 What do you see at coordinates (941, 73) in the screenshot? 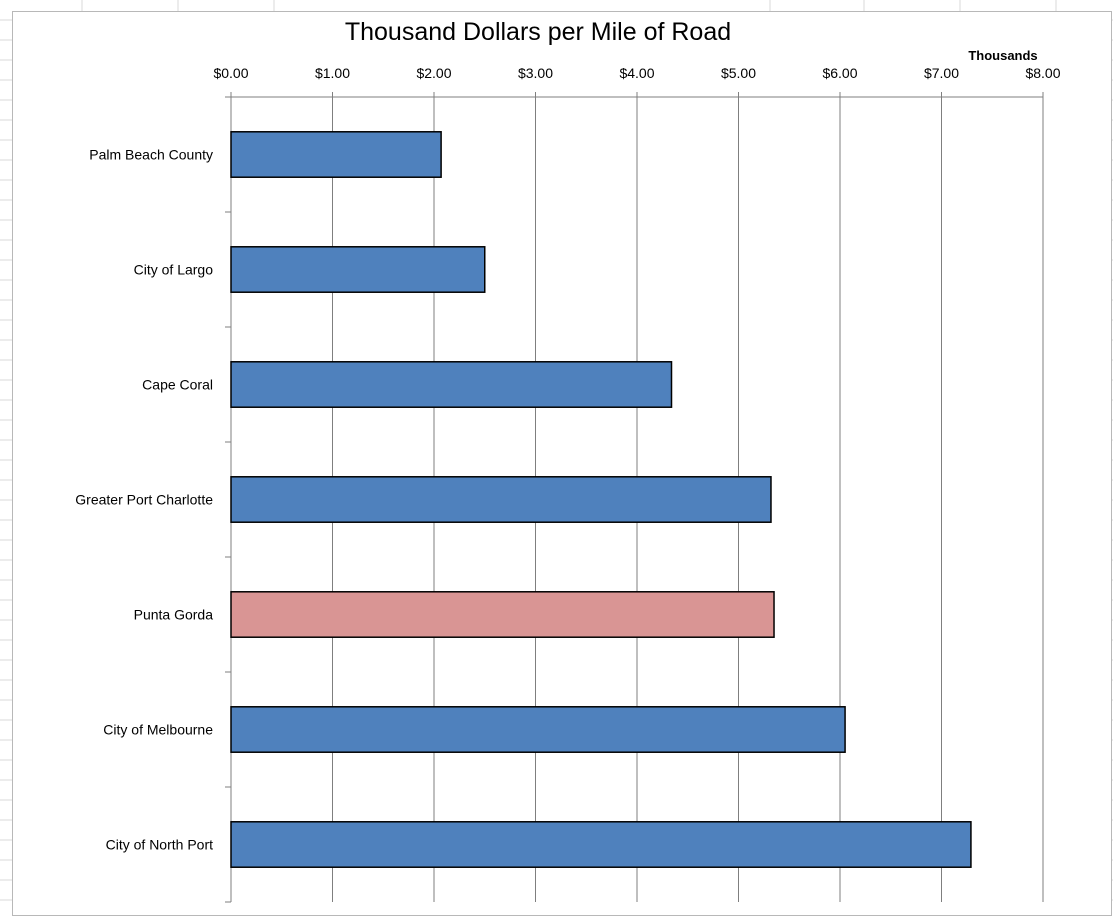
I see `x-tick-label: $7.00` at bounding box center [941, 73].